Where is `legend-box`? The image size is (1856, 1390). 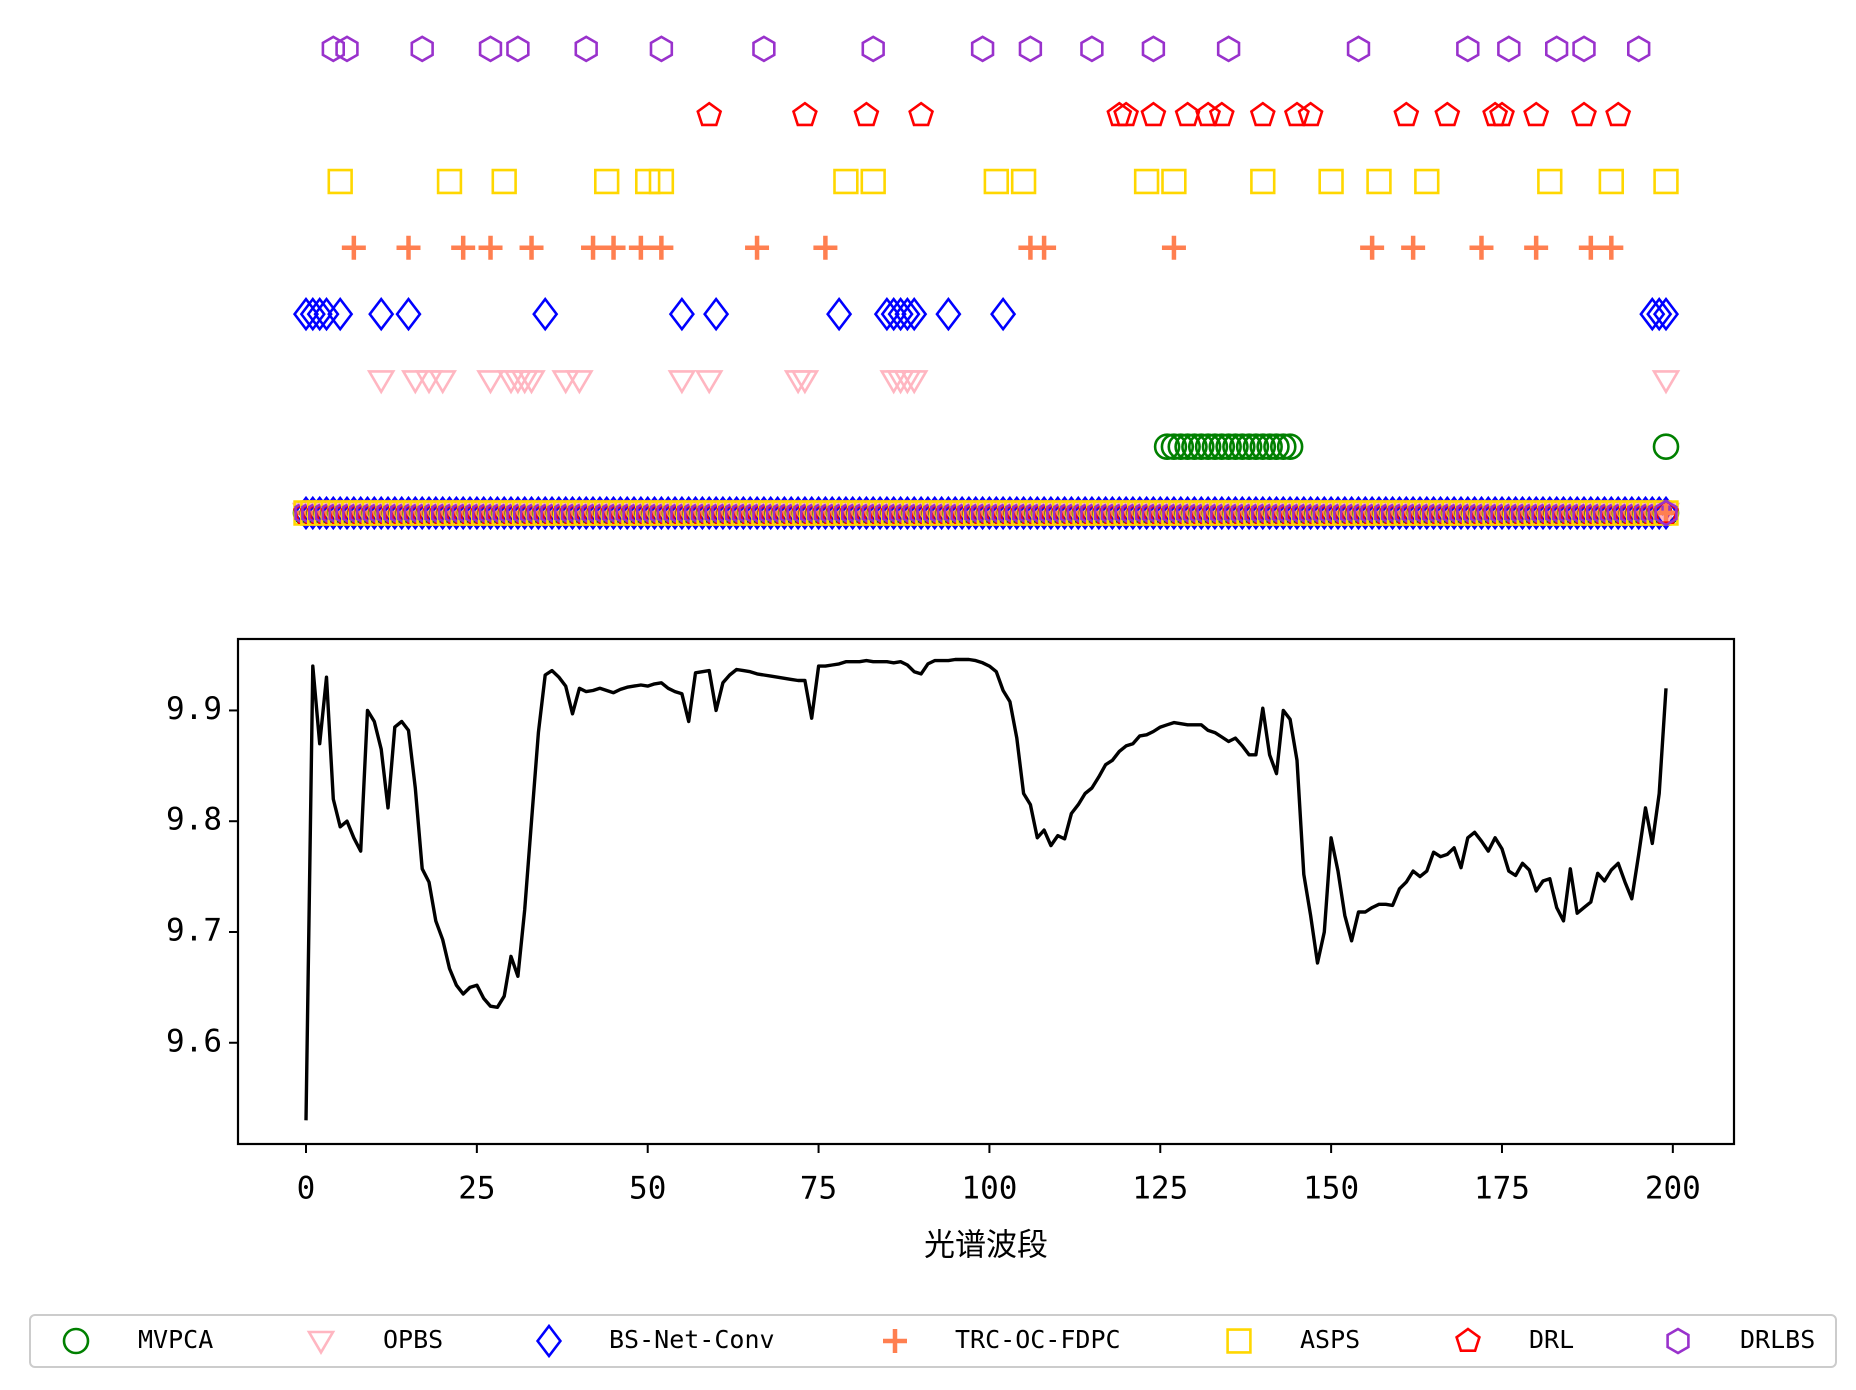
legend-box is located at coordinates (933, 1341).